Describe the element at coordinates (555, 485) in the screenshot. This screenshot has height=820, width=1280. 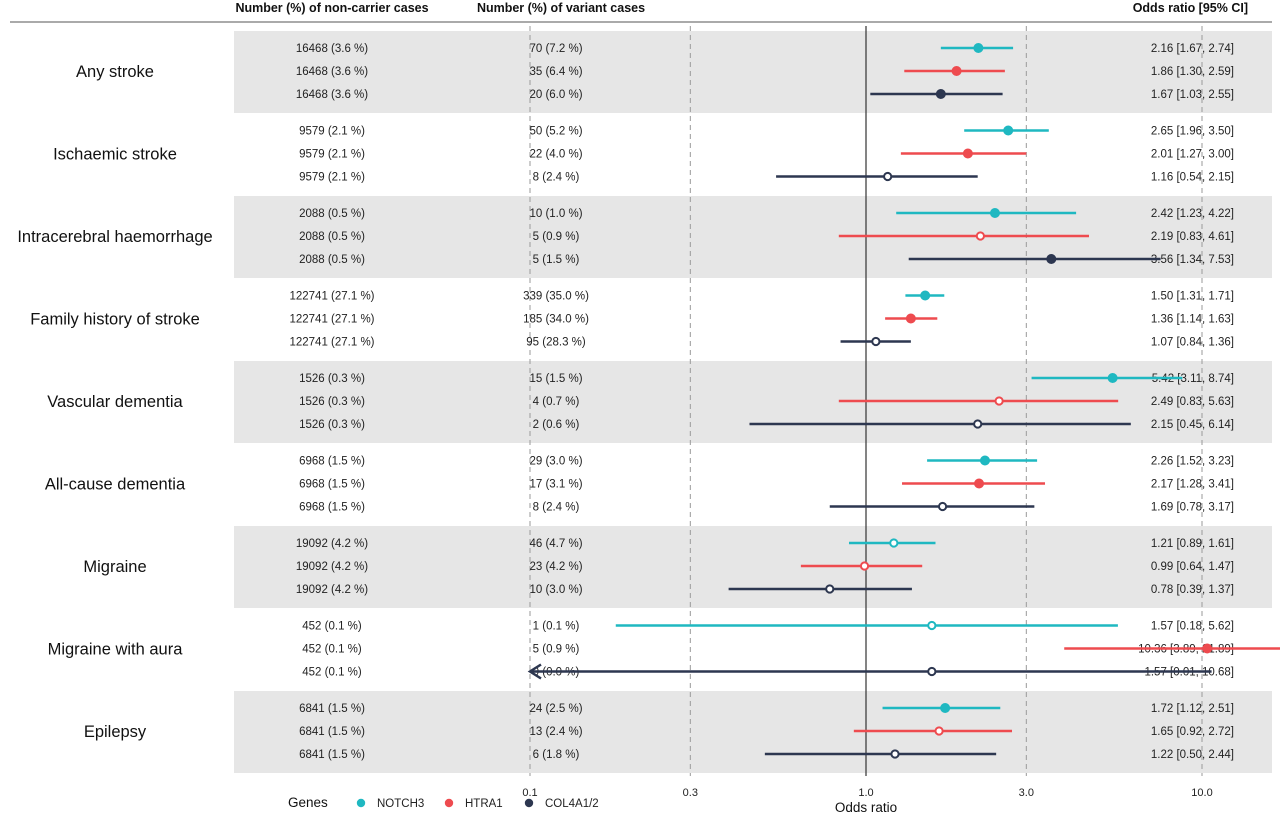
I see `variant-cell: 17 (3.1 %)` at that location.